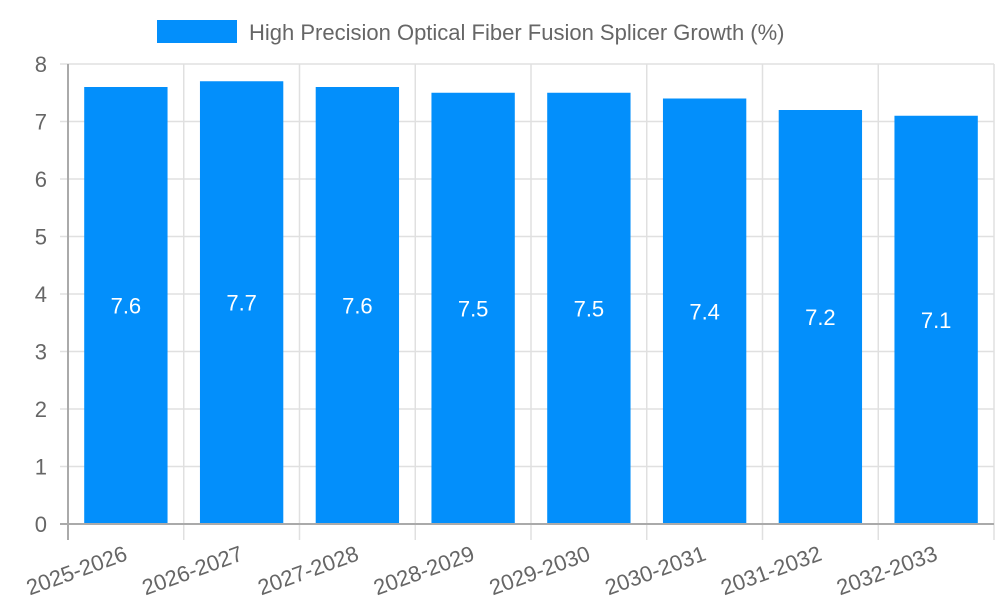 This screenshot has width=1000, height=600. Describe the element at coordinates (531, 312) in the screenshot. I see `data-labels: 7.6 7.7 7.6 7.5 7.5 7.4 7.2 7.1` at that location.